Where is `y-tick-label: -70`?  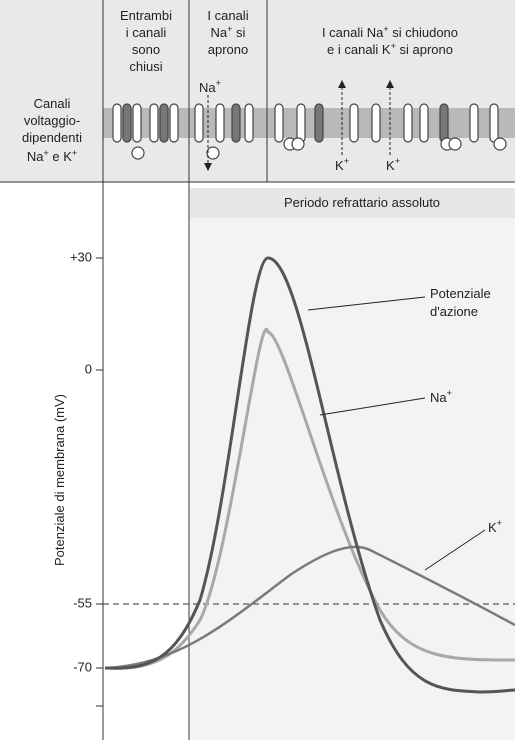 y-tick-label: -70 is located at coordinates (82, 666).